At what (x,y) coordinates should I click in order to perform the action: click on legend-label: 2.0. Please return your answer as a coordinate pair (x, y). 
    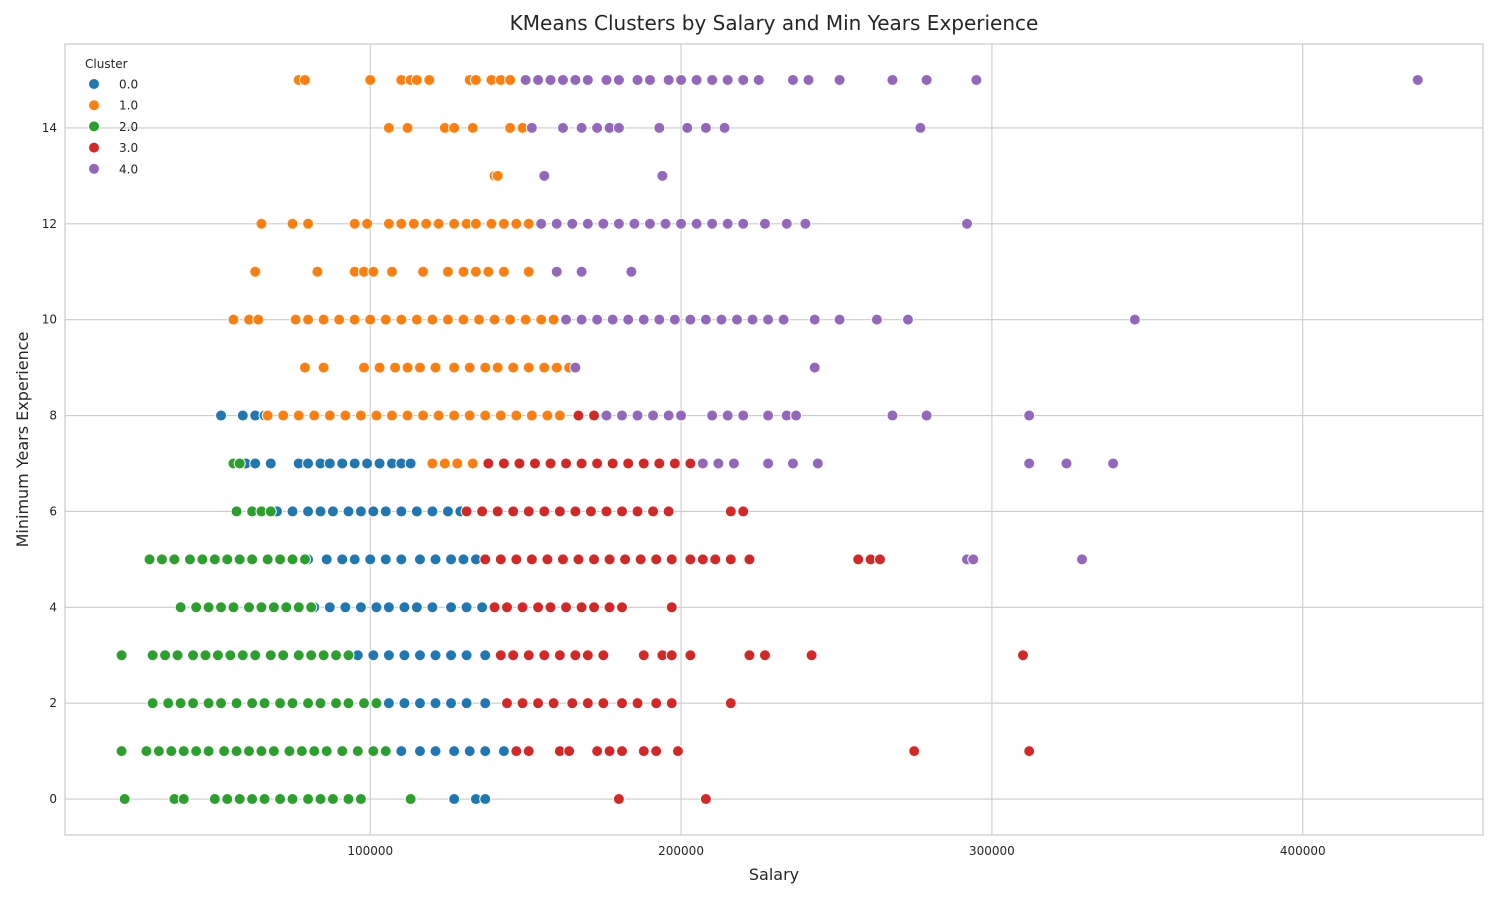
    Looking at the image, I should click on (128, 127).